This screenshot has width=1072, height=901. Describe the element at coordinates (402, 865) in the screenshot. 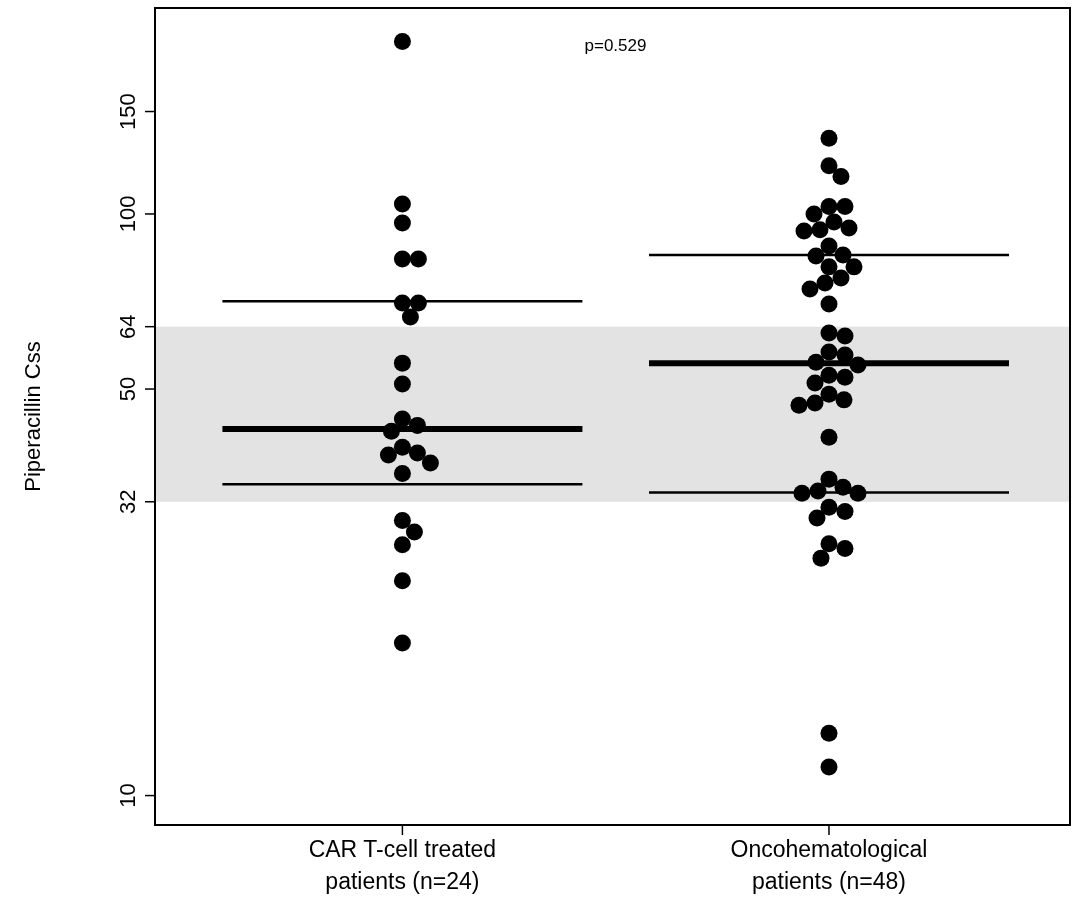

I see `x-tick-label: CAR T-cell treated patients (n=24)` at that location.